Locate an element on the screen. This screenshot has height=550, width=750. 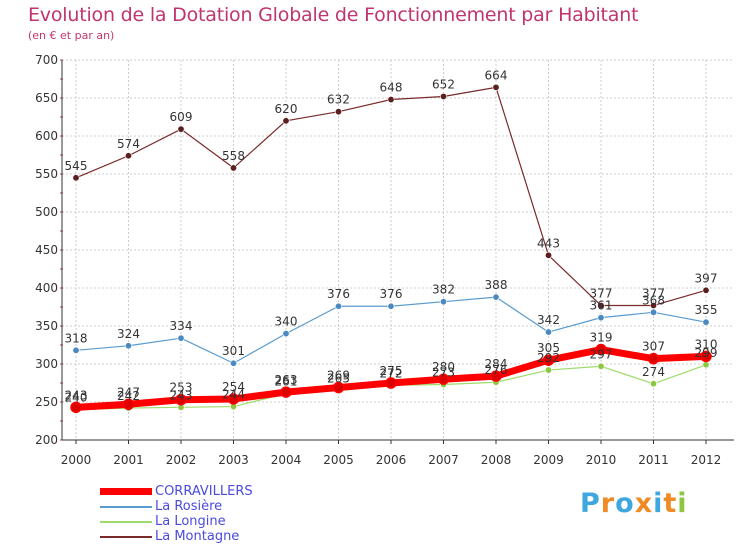
legend-label-la-rosi-re: La Rosière is located at coordinates (189, 506).